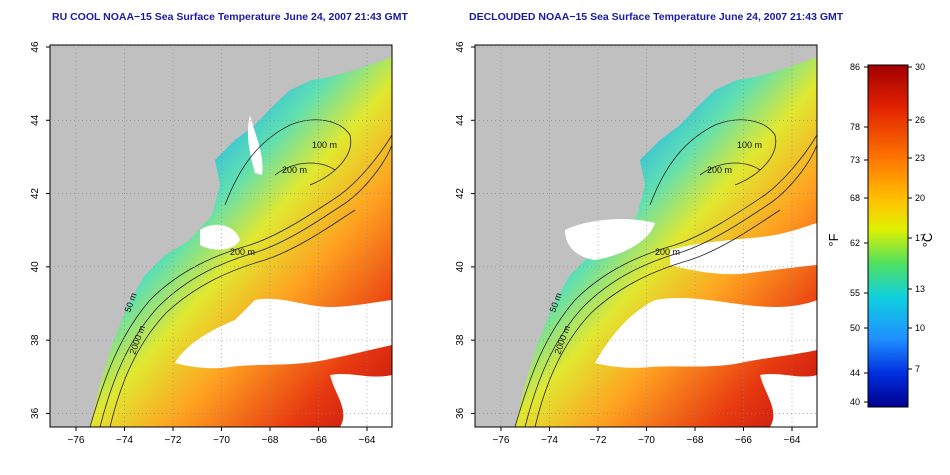 The height and width of the screenshot is (475, 950). What do you see at coordinates (920, 158) in the screenshot?
I see `celsius-tick-label: 23` at bounding box center [920, 158].